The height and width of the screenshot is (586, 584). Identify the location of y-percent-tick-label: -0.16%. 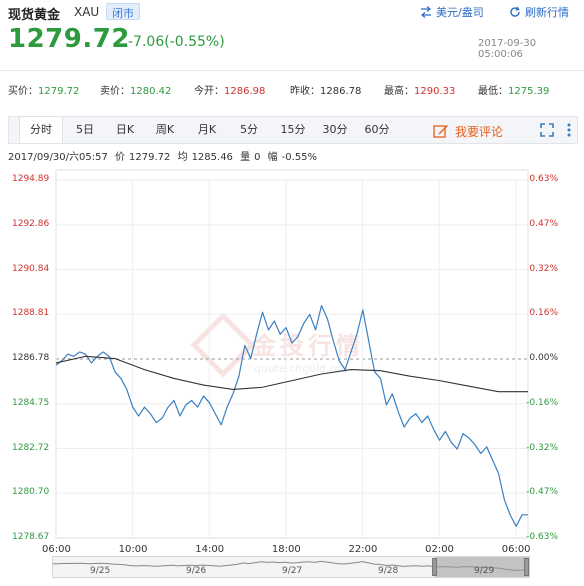
(542, 402).